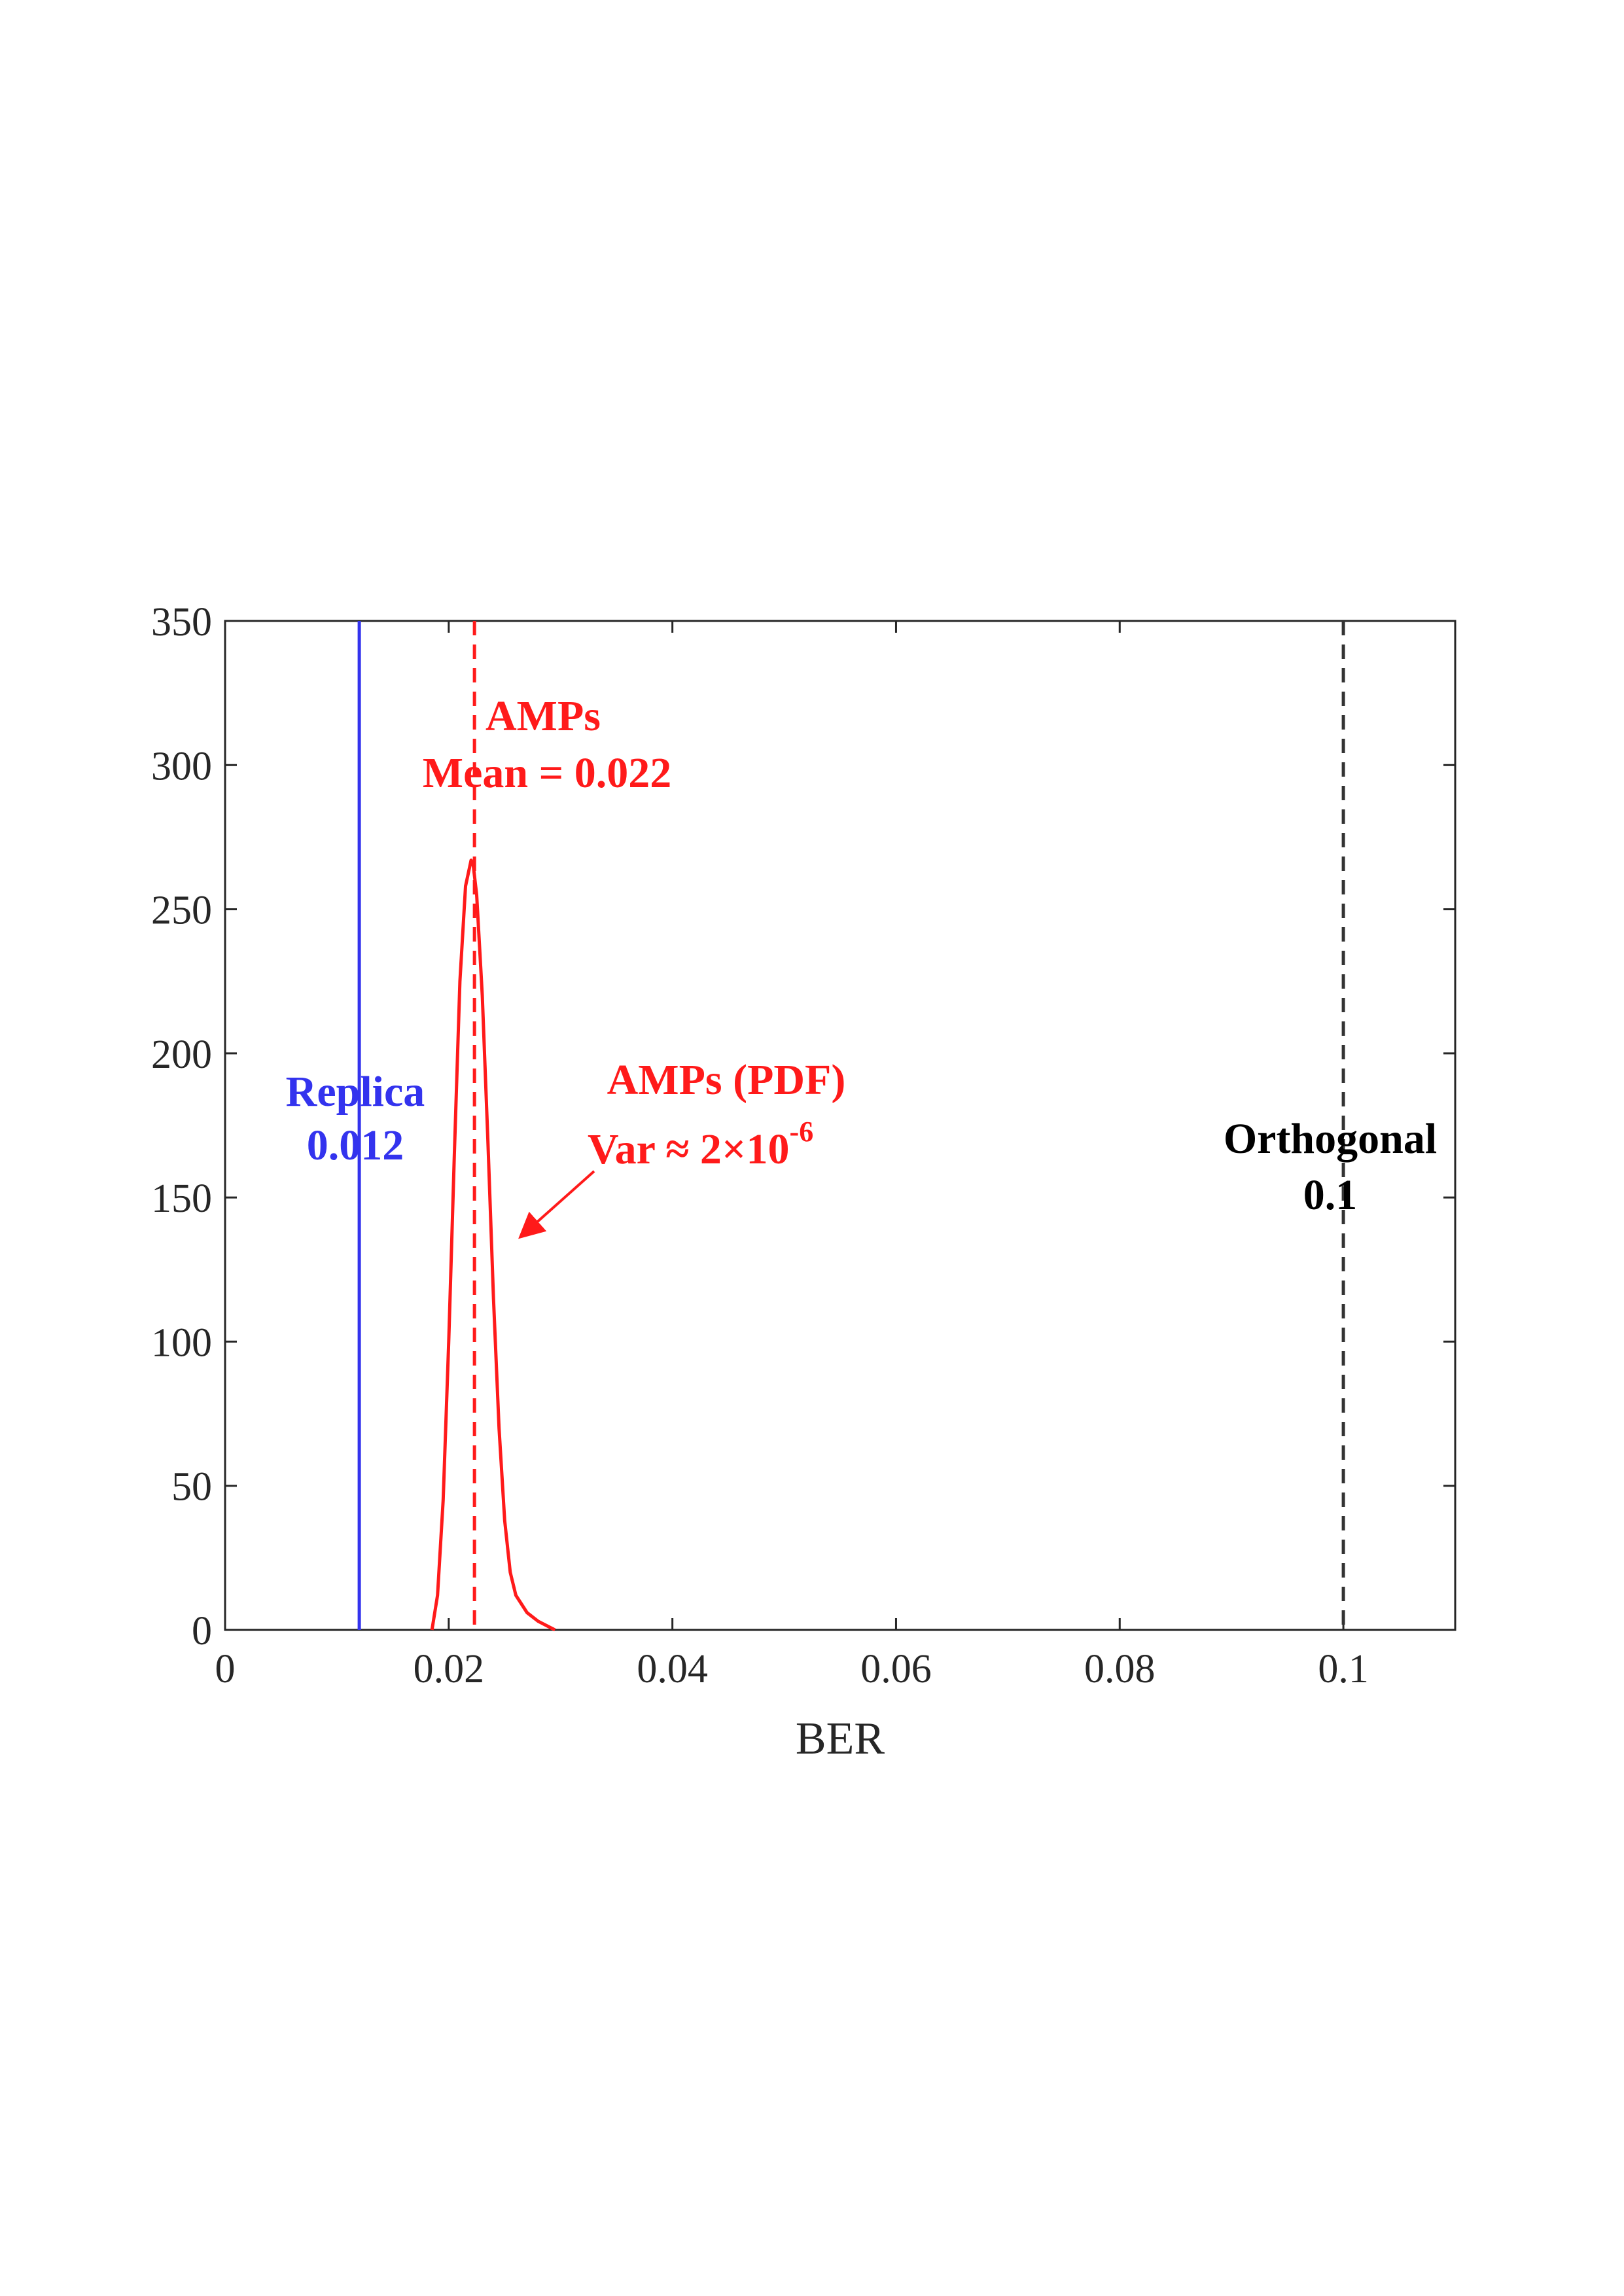  Describe the element at coordinates (181, 622) in the screenshot. I see `y-tick-label: 350` at that location.